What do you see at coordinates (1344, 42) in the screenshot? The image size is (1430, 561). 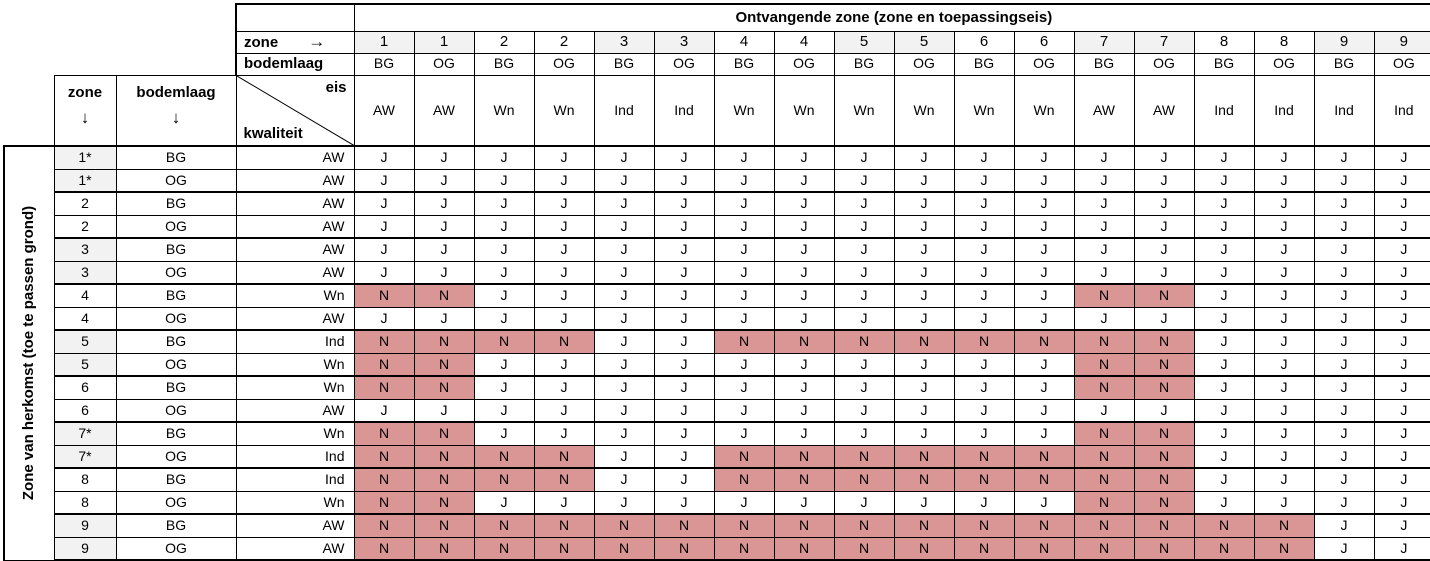 I see `col-zone-header: 9` at bounding box center [1344, 42].